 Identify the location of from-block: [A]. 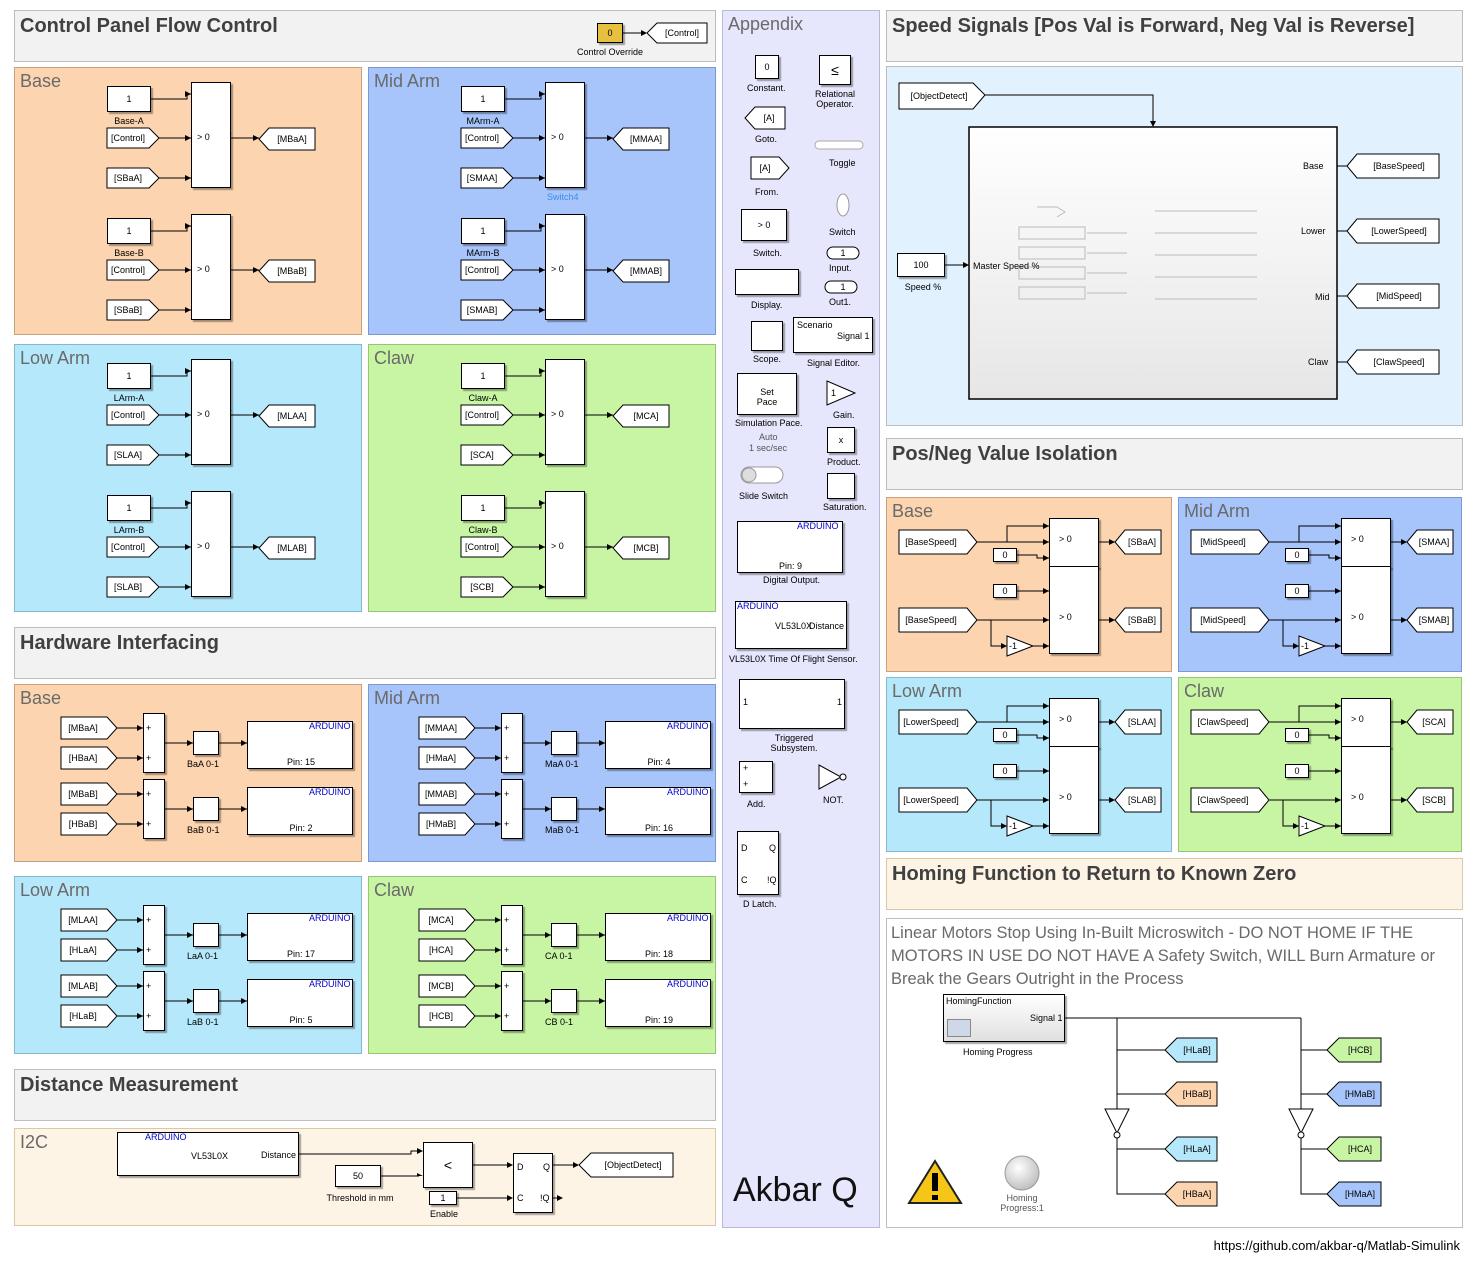
(765, 168).